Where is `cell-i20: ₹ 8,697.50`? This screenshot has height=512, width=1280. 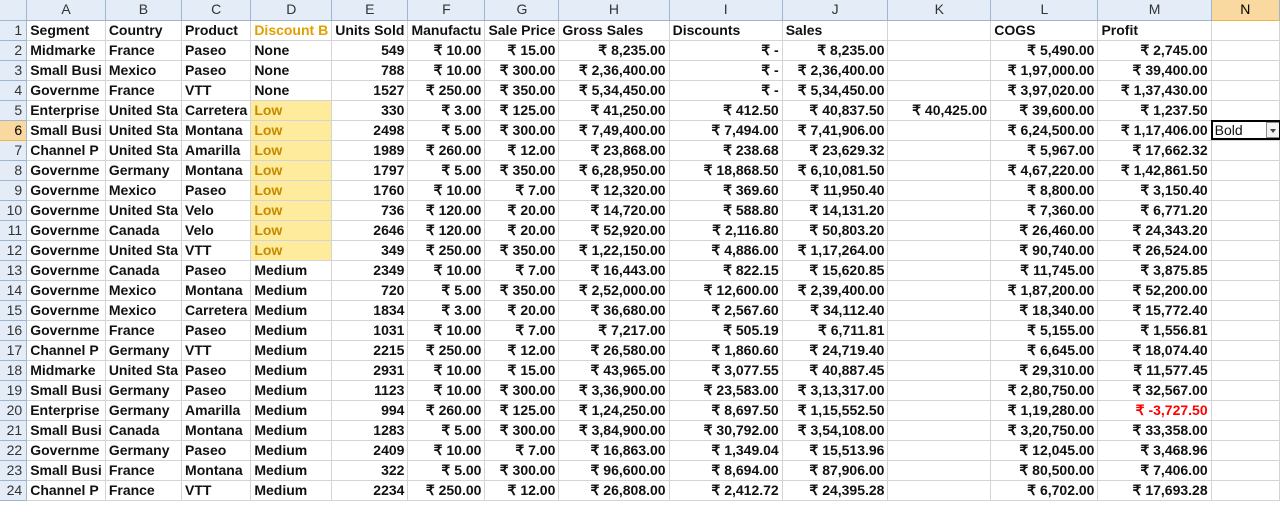
cell-i20: ₹ 8,697.50 is located at coordinates (726, 410).